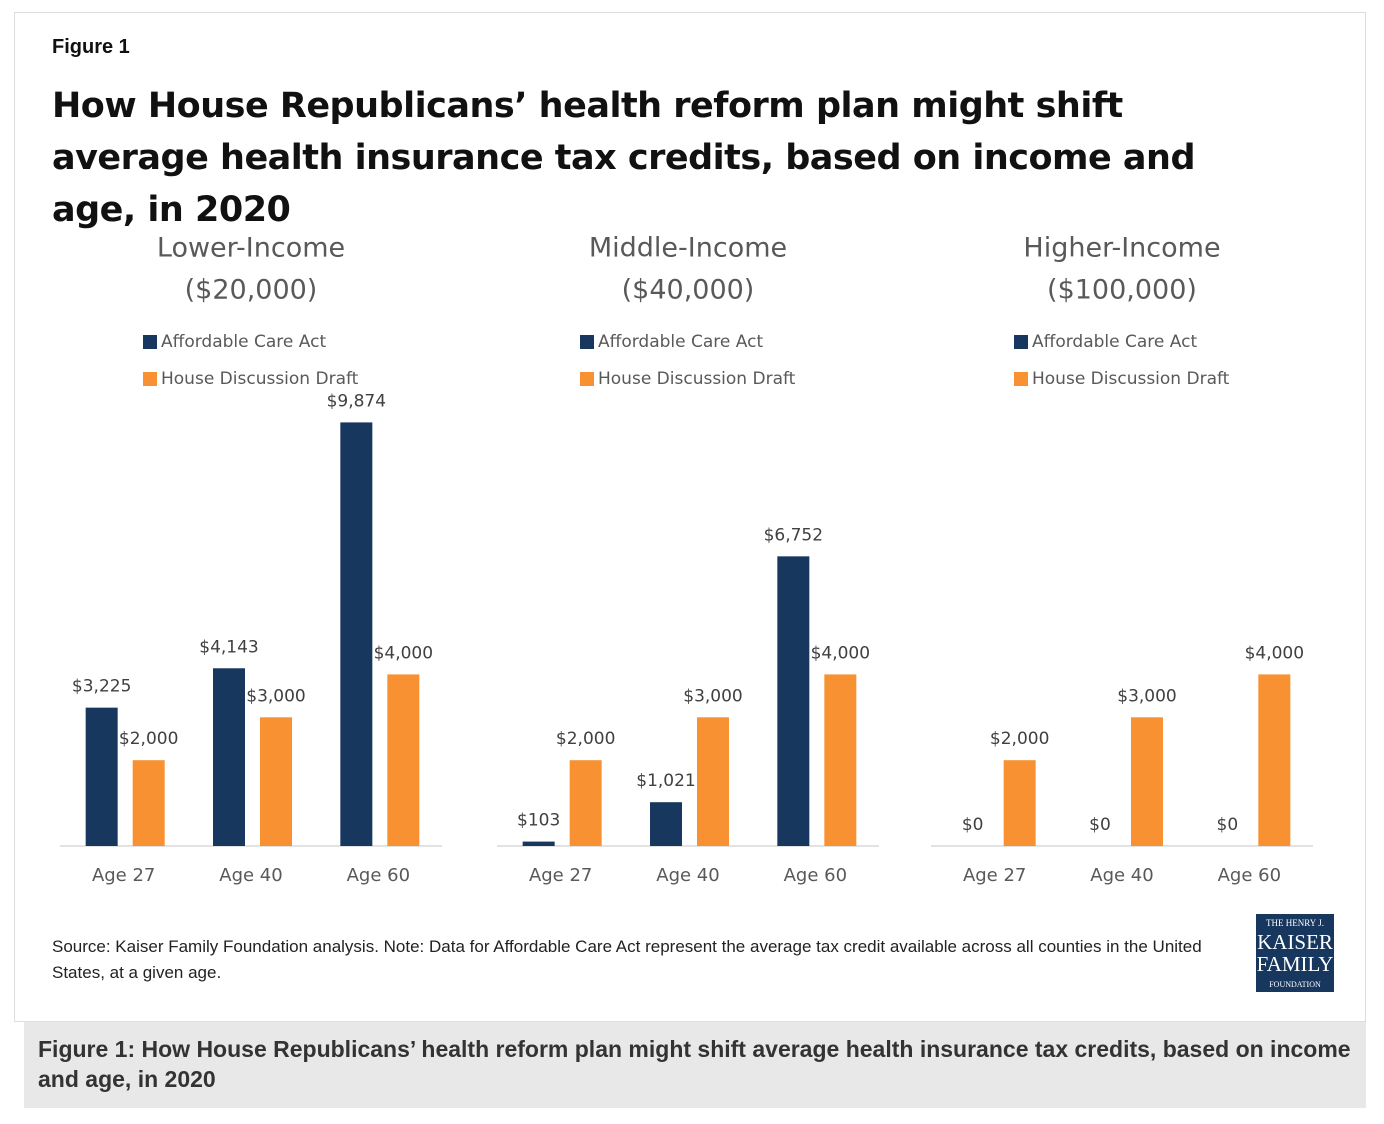  Describe the element at coordinates (1295, 984) in the screenshot. I see `logo-text: FOUNDATION` at that location.